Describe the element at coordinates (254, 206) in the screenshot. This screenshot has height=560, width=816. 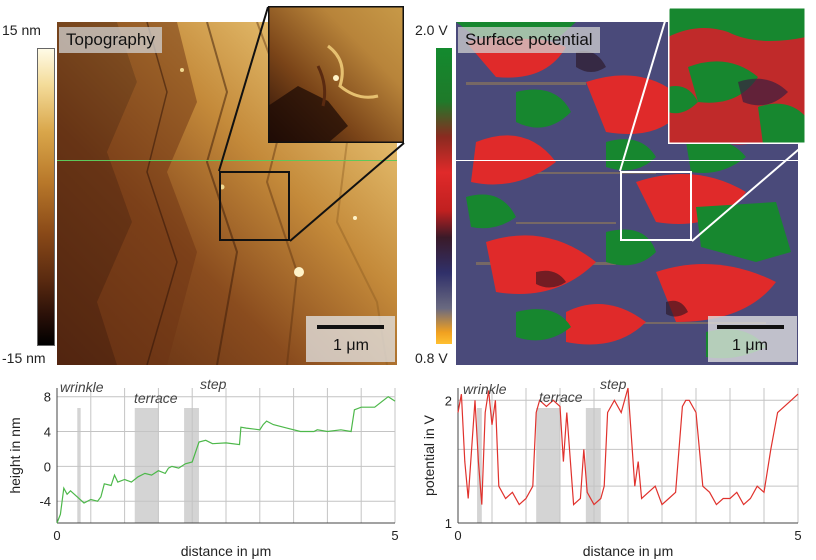
I see `topography-zoom-box` at that location.